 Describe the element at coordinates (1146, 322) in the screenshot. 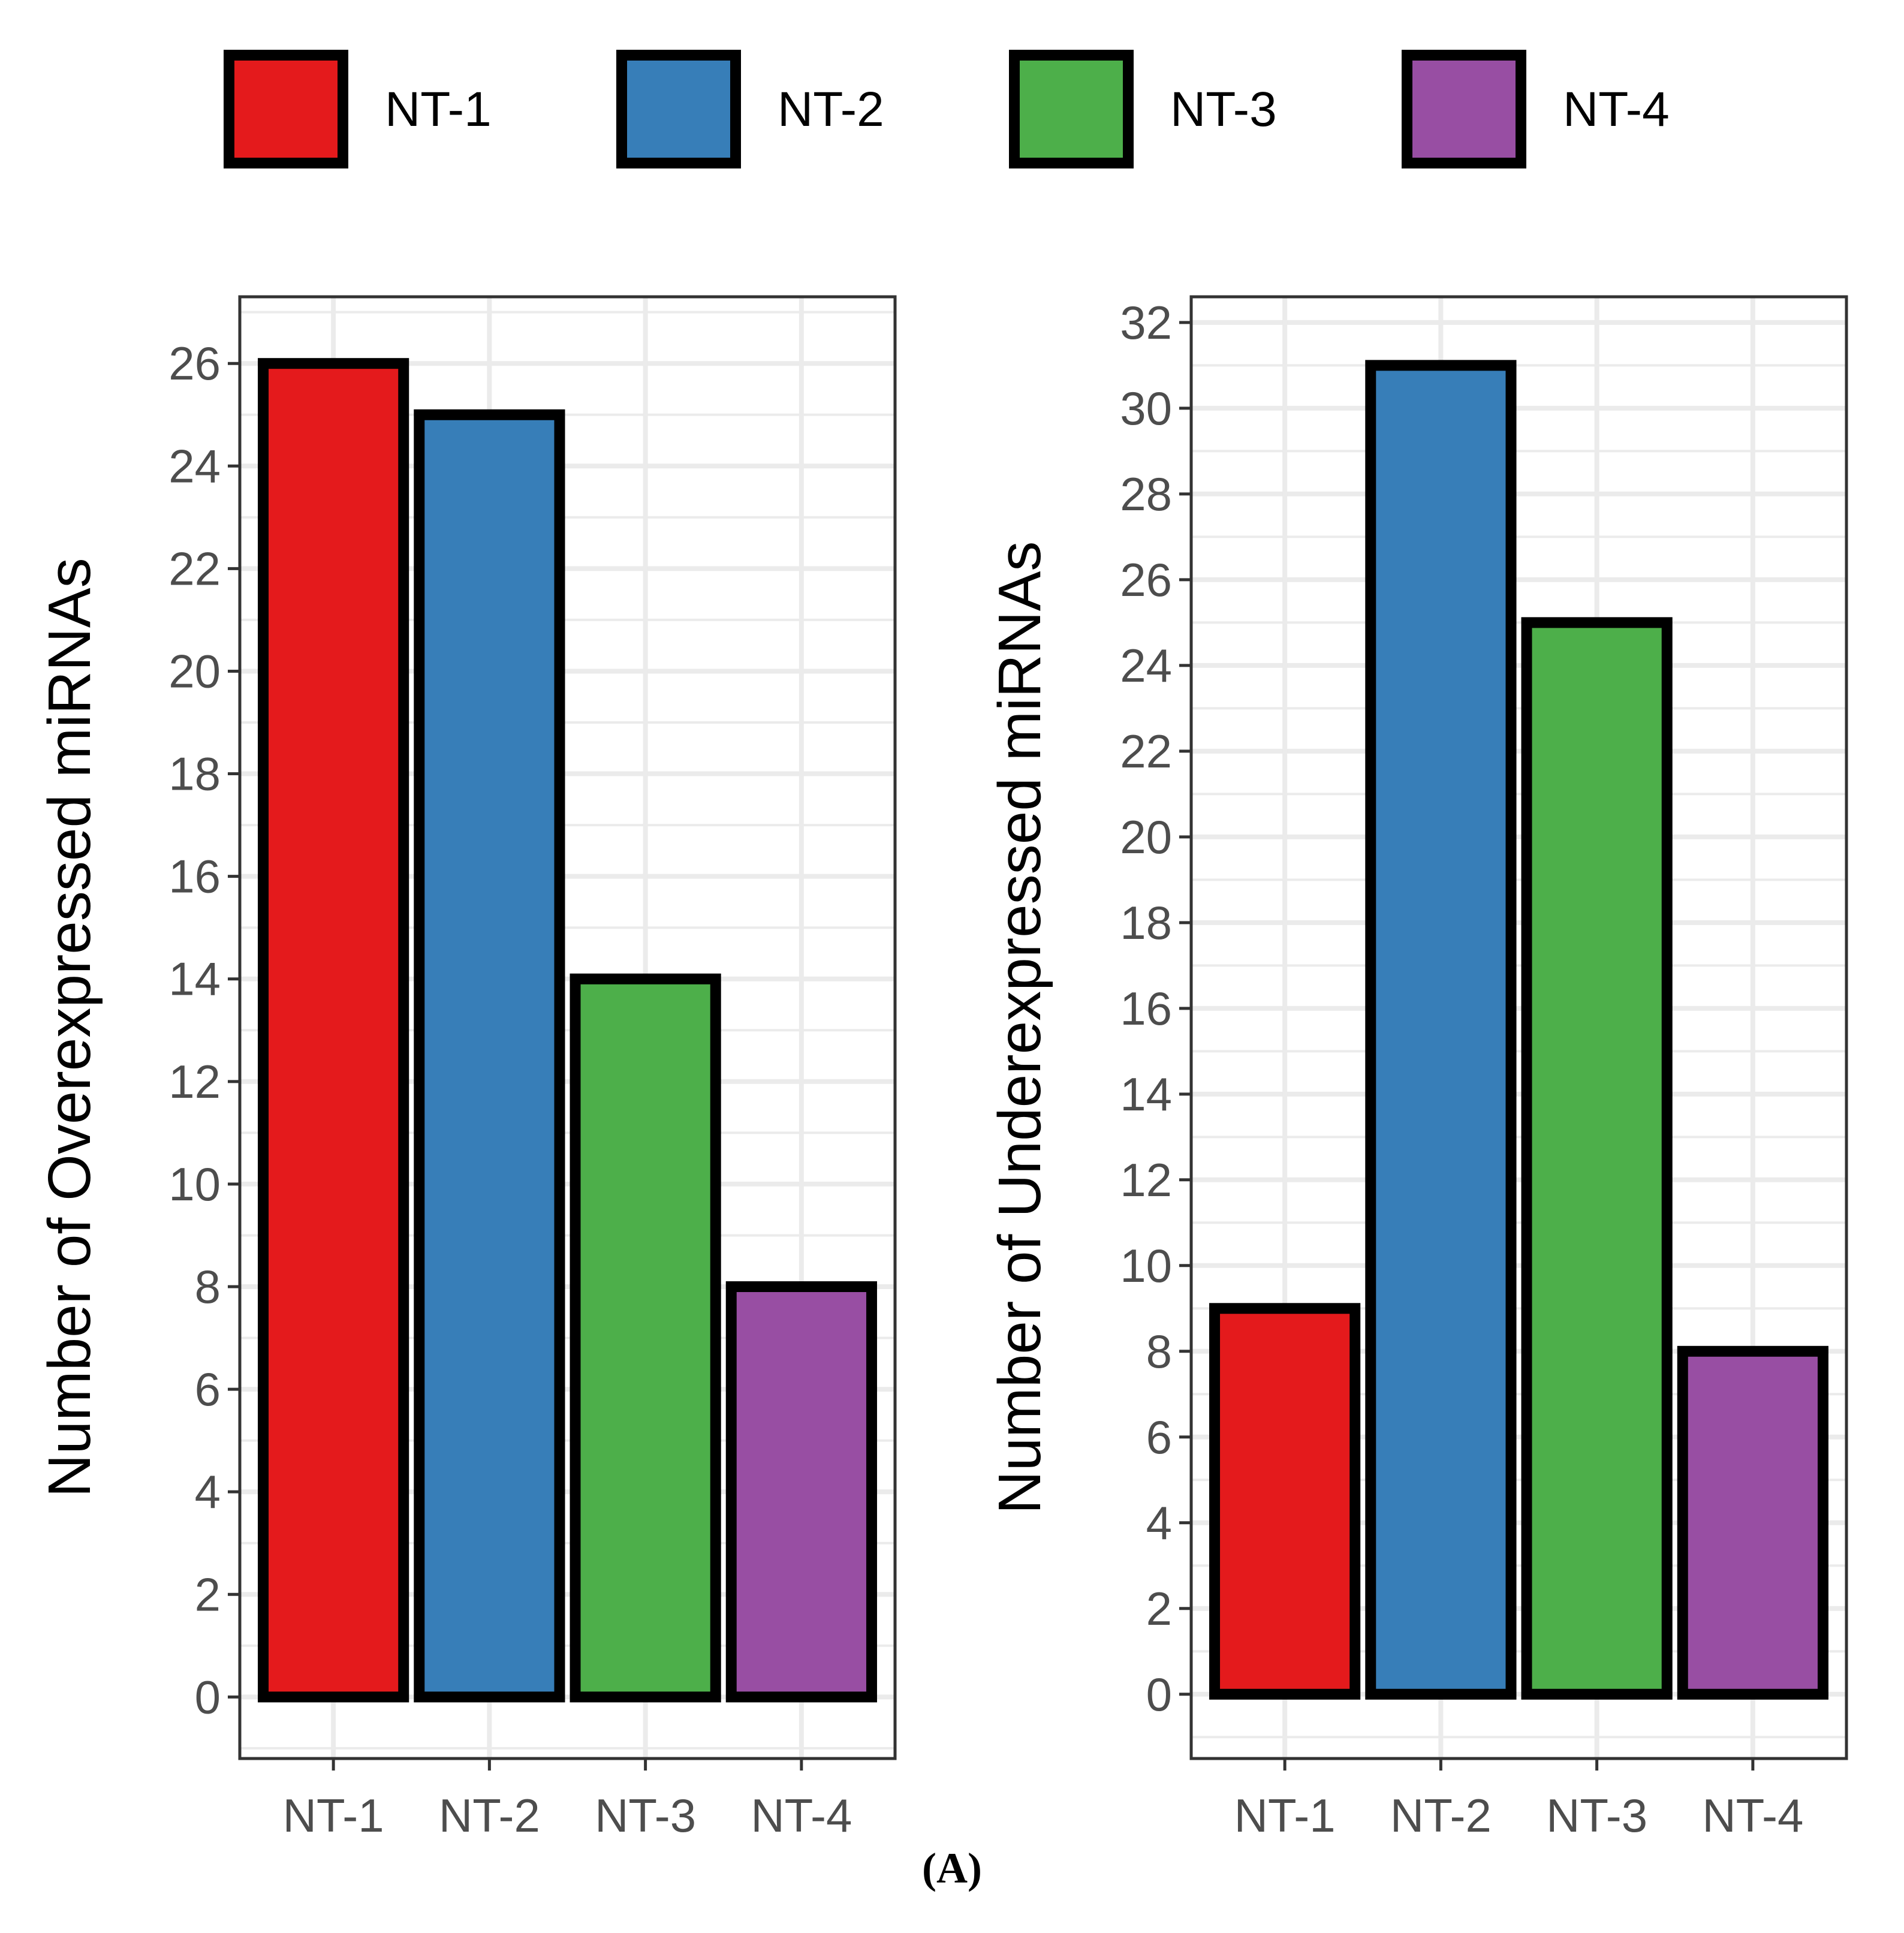

I see `y-tick-label: 32` at that location.